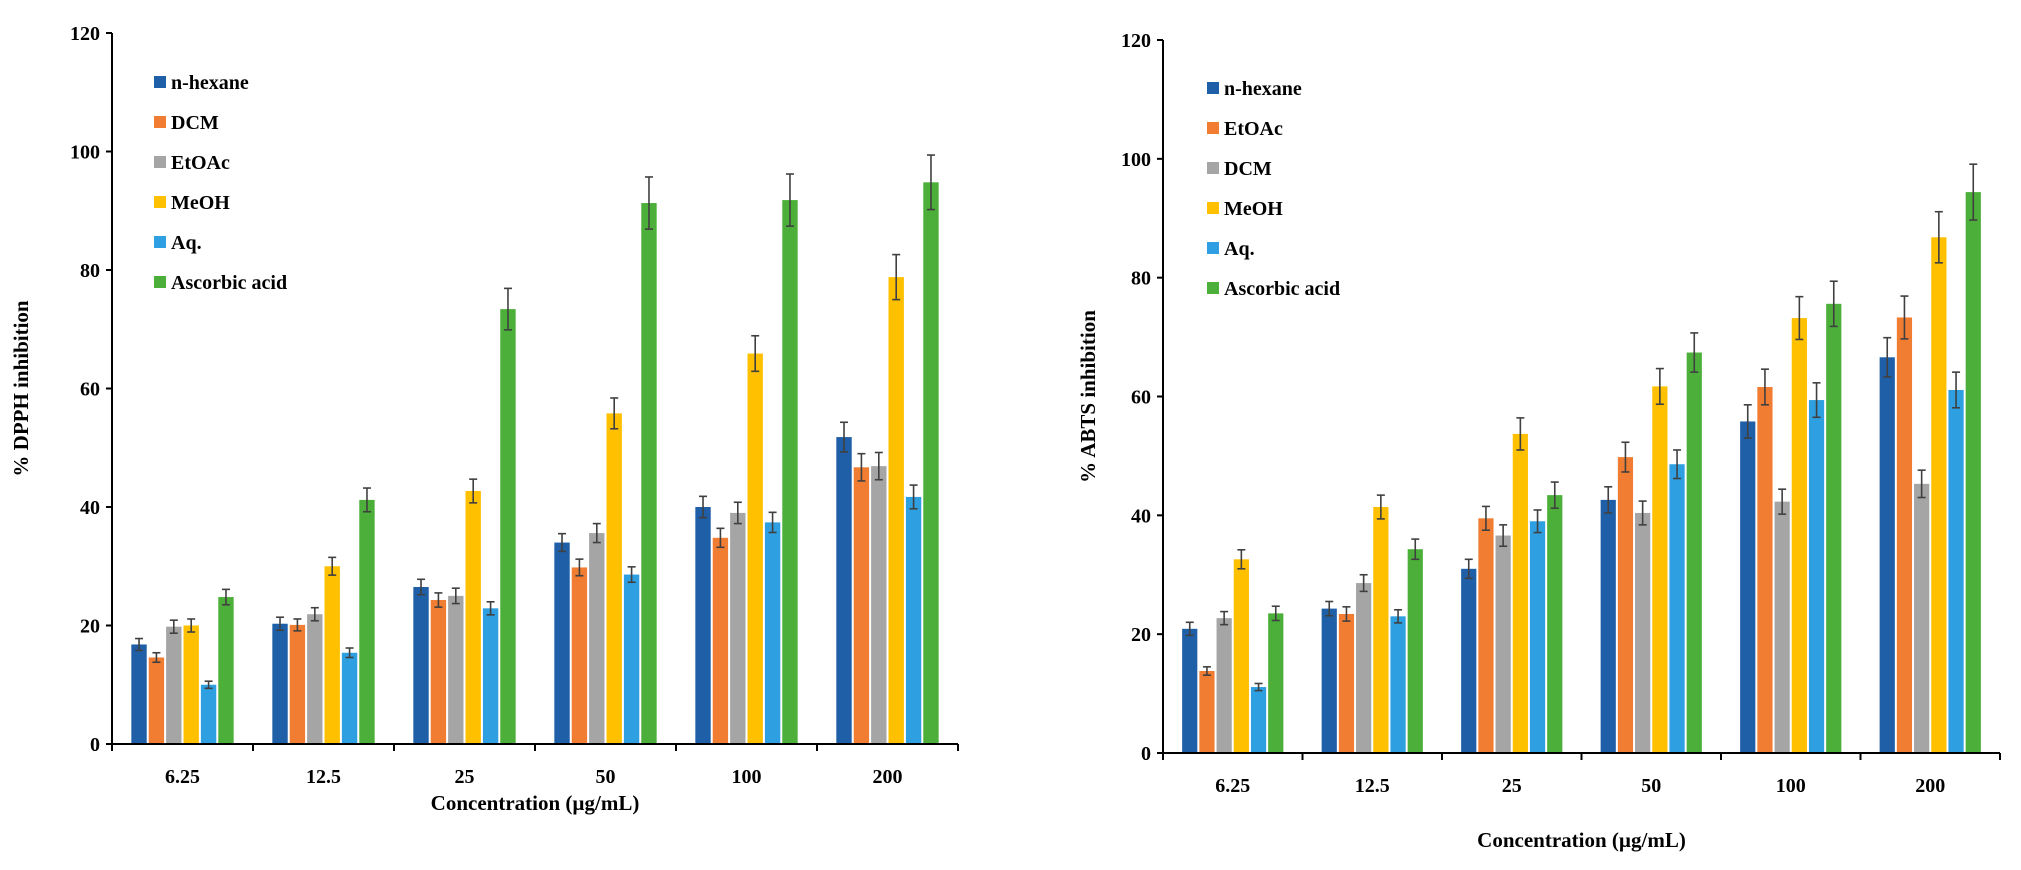 The width and height of the screenshot is (2021, 870). I want to click on series-n-hexane, so click(491, 582).